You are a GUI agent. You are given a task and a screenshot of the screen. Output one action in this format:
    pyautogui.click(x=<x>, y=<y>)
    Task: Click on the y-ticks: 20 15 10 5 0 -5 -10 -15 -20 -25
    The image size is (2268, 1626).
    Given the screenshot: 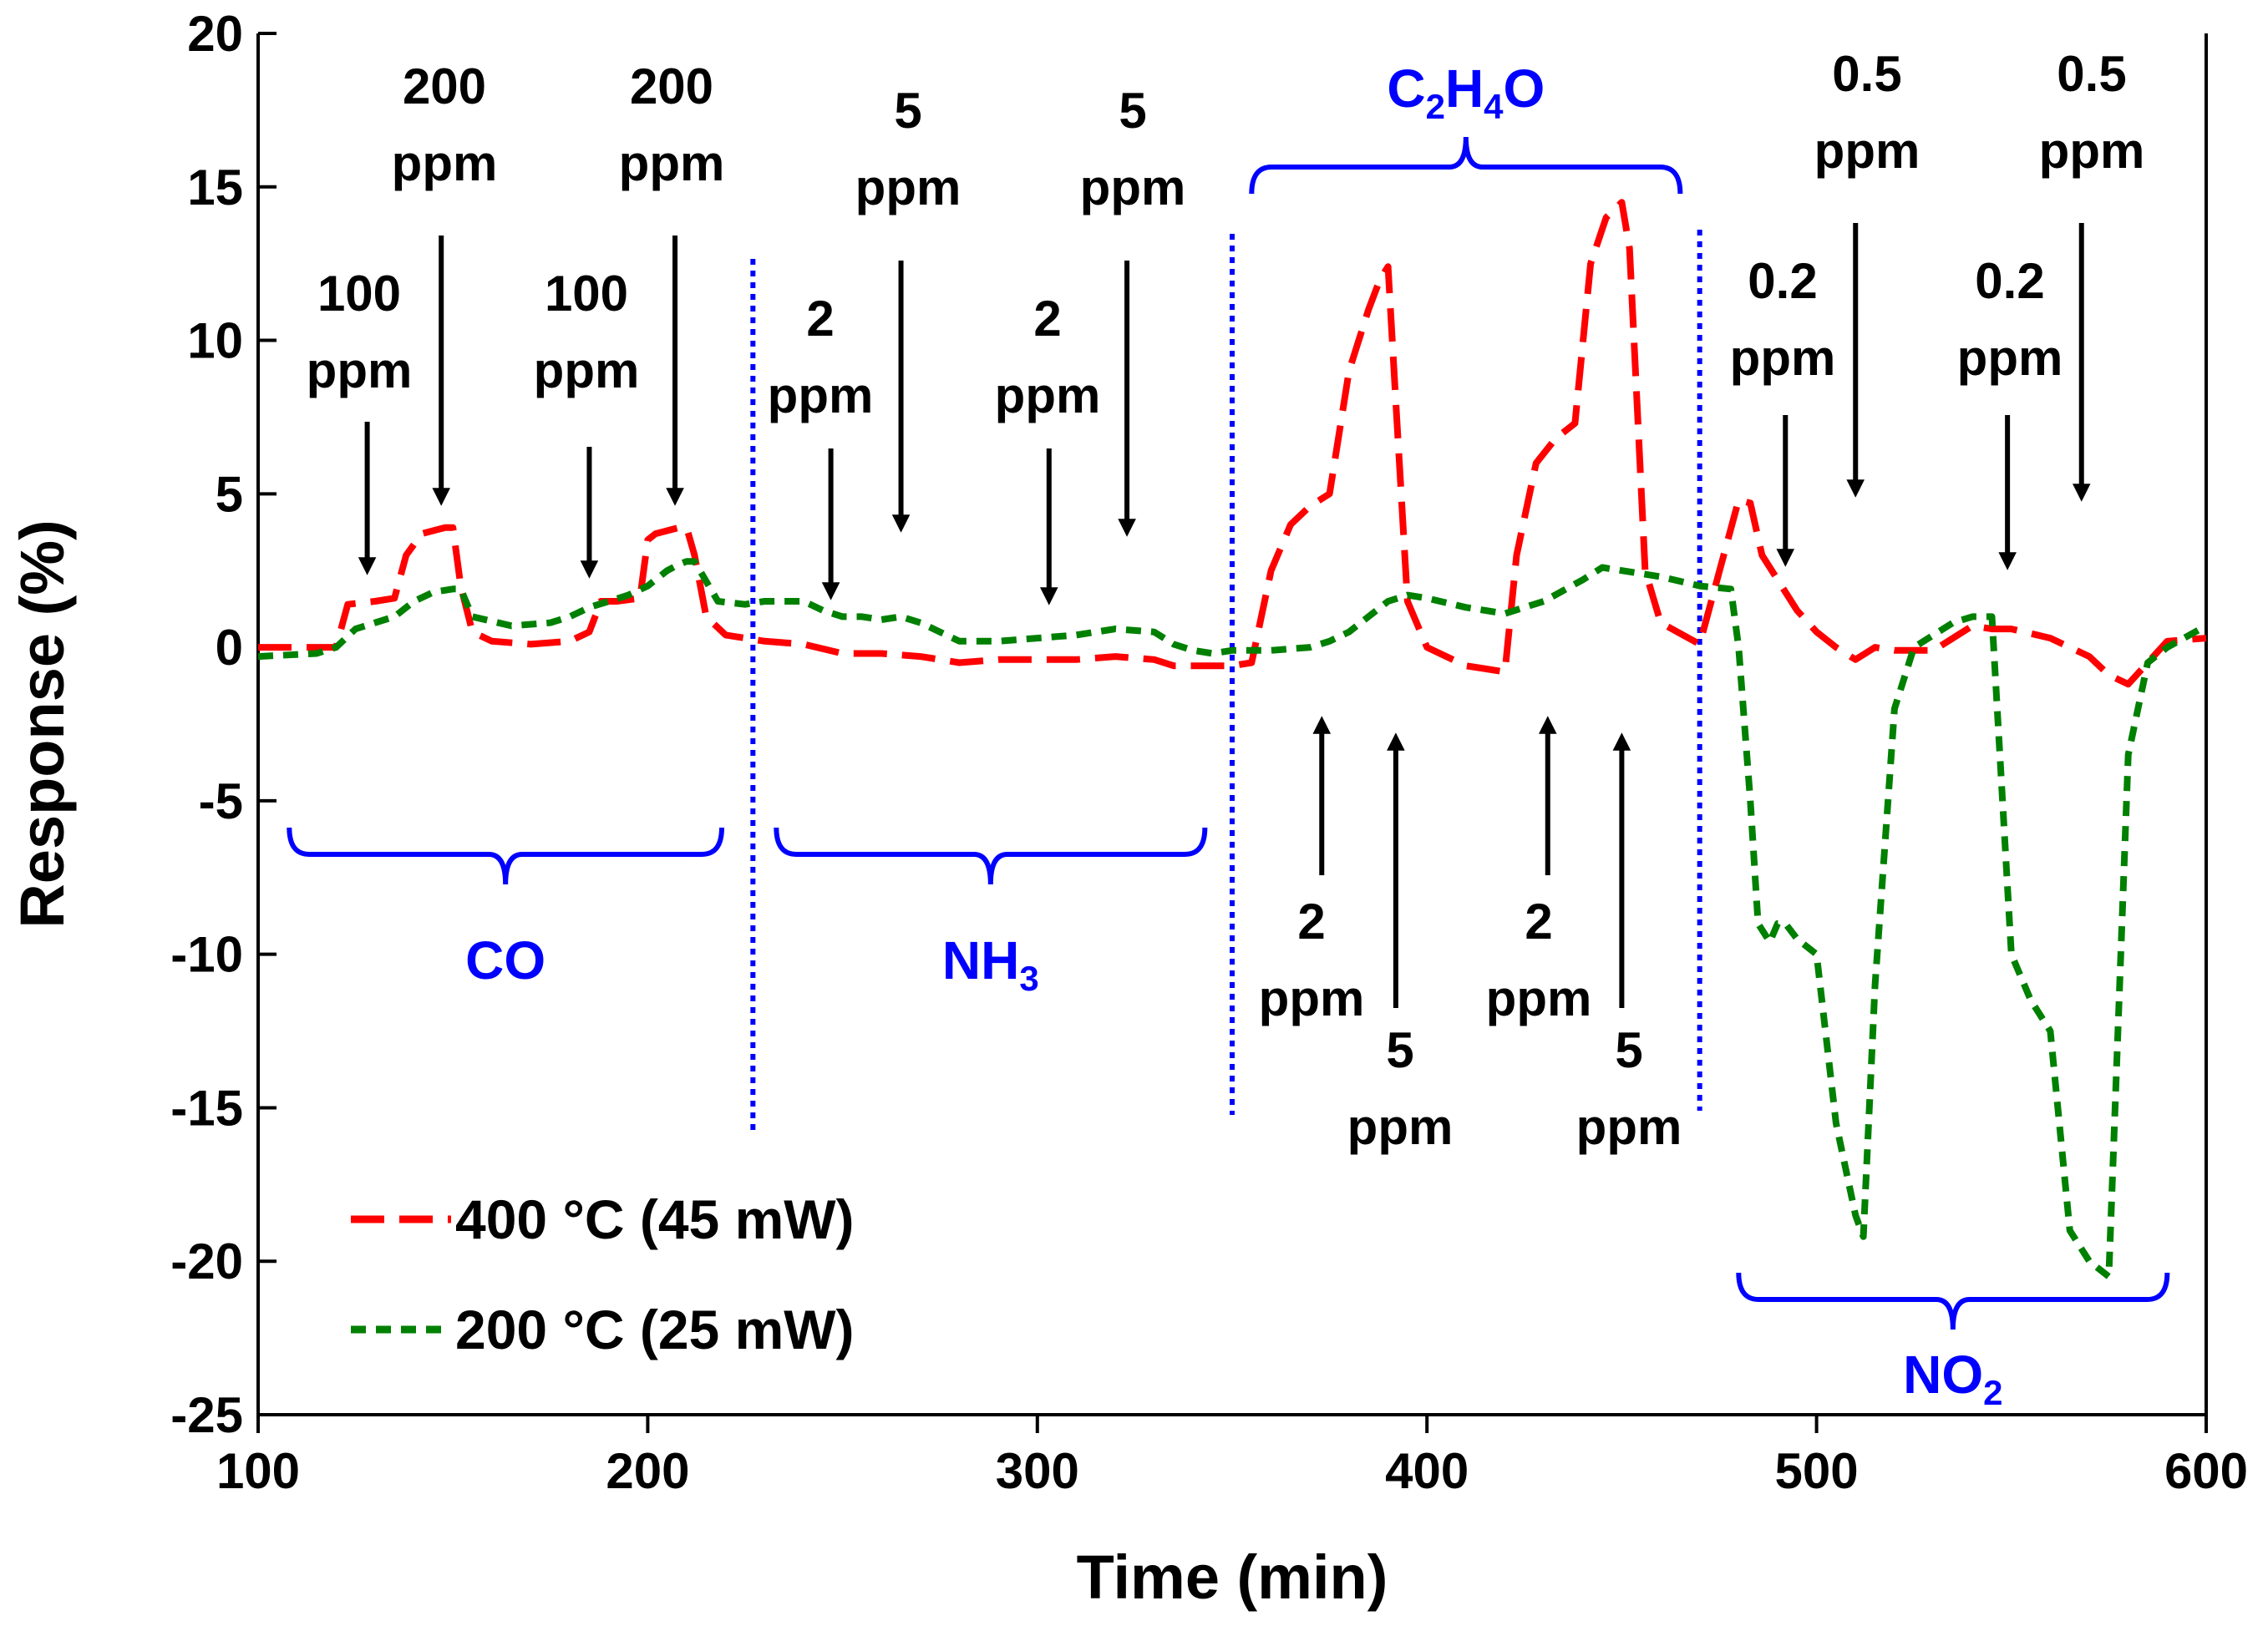 What is the action you would take?
    pyautogui.click(x=223, y=724)
    